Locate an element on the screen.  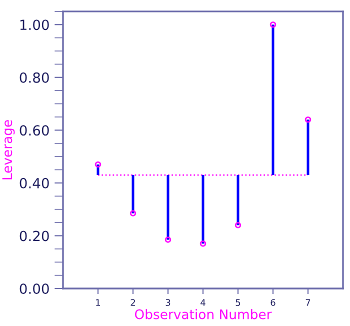
x-tick-label: 2 is located at coordinates (132, 302).